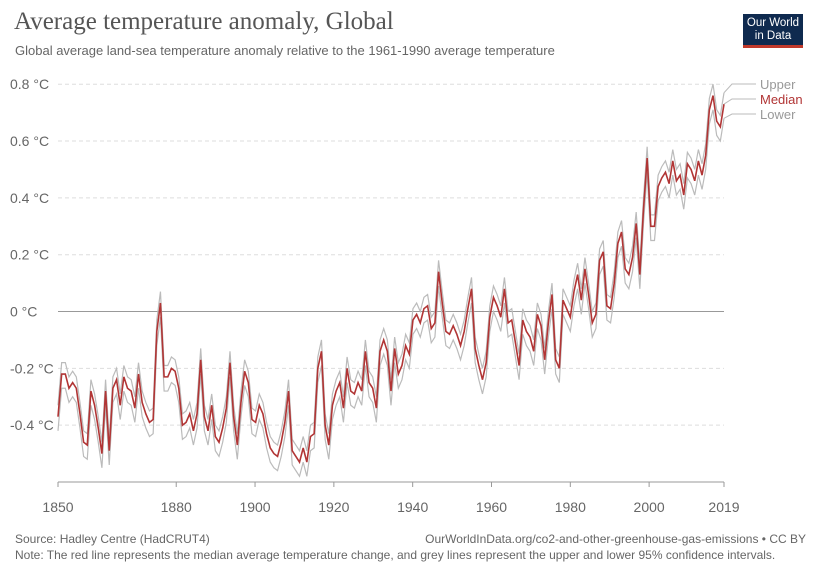 This screenshot has height=576, width=816. Describe the element at coordinates (176, 507) in the screenshot. I see `x-tick-label: 1880` at that location.